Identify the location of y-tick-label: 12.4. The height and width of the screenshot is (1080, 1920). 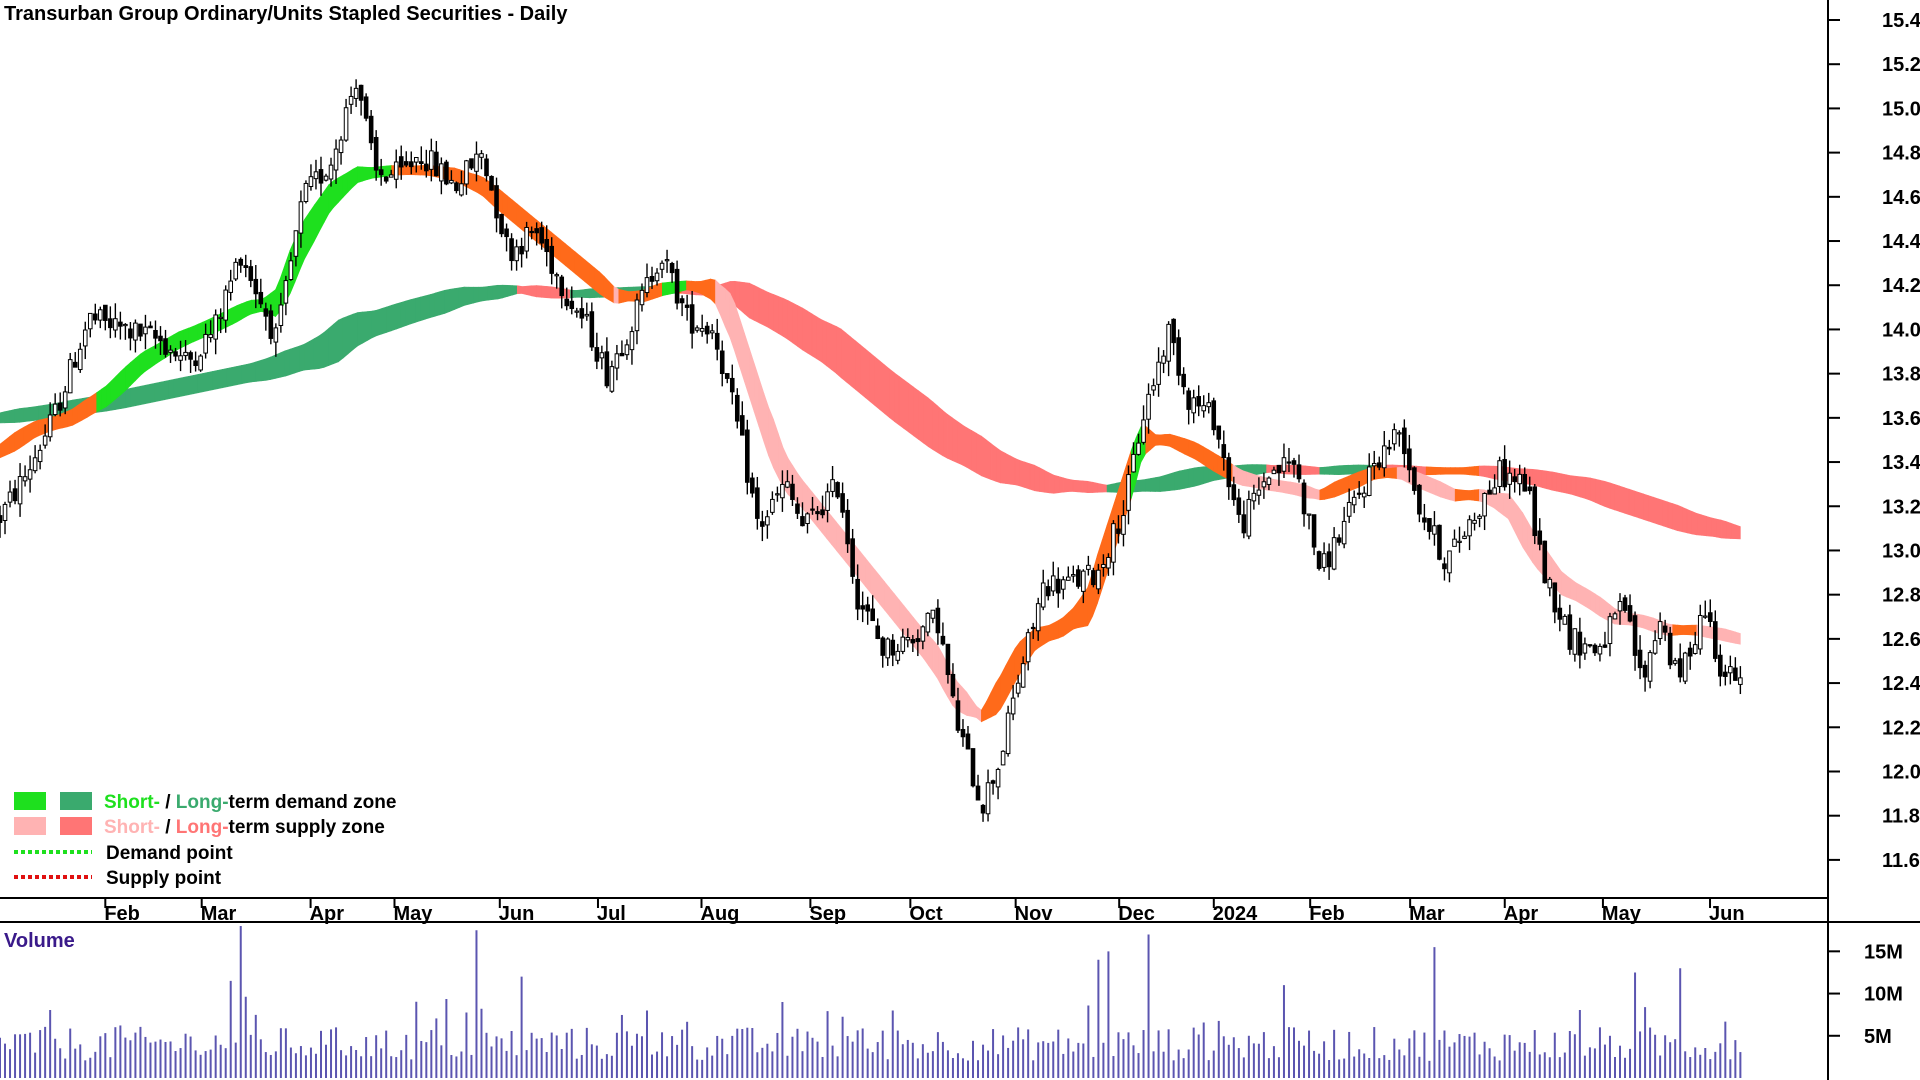
(1901, 684).